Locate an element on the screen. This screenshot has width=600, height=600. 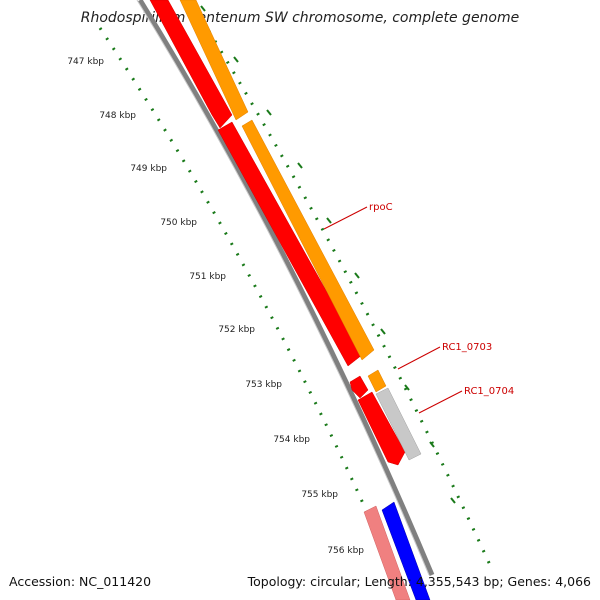
label-connectors is located at coordinates (393, 310).